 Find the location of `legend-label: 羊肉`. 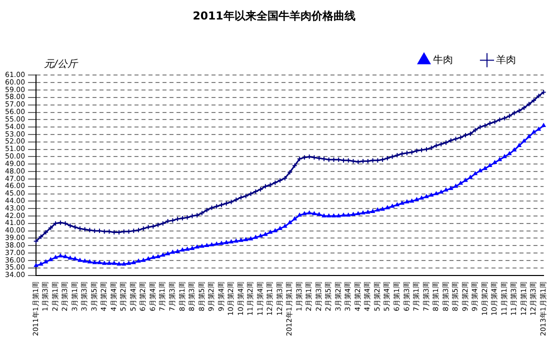

legend-label: 羊肉 is located at coordinates (506, 60).